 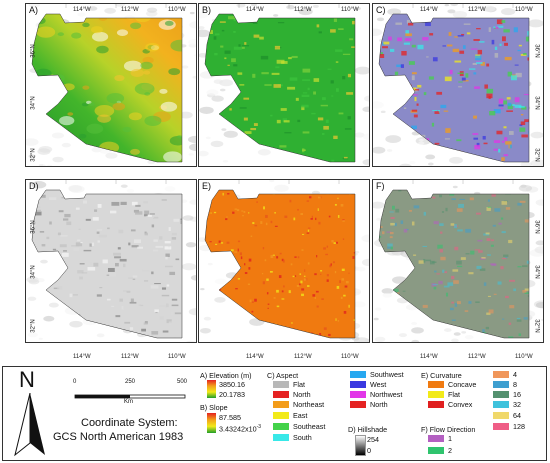 What do you see at coordinates (129, 423) in the screenshot?
I see `coord-system-title: Coordinate System:` at bounding box center [129, 423].